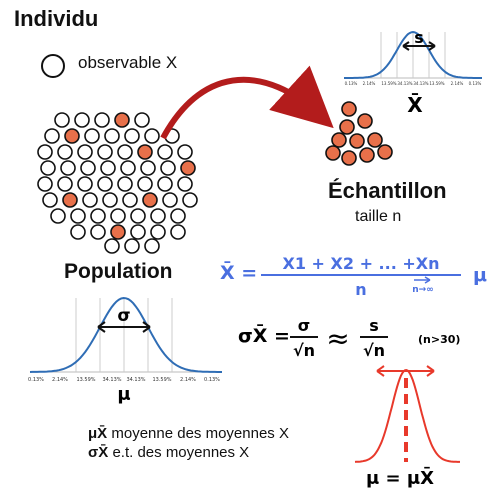 This screenshot has height=500, width=500. I want to click on sigma-formula-num2: s, so click(374, 325).